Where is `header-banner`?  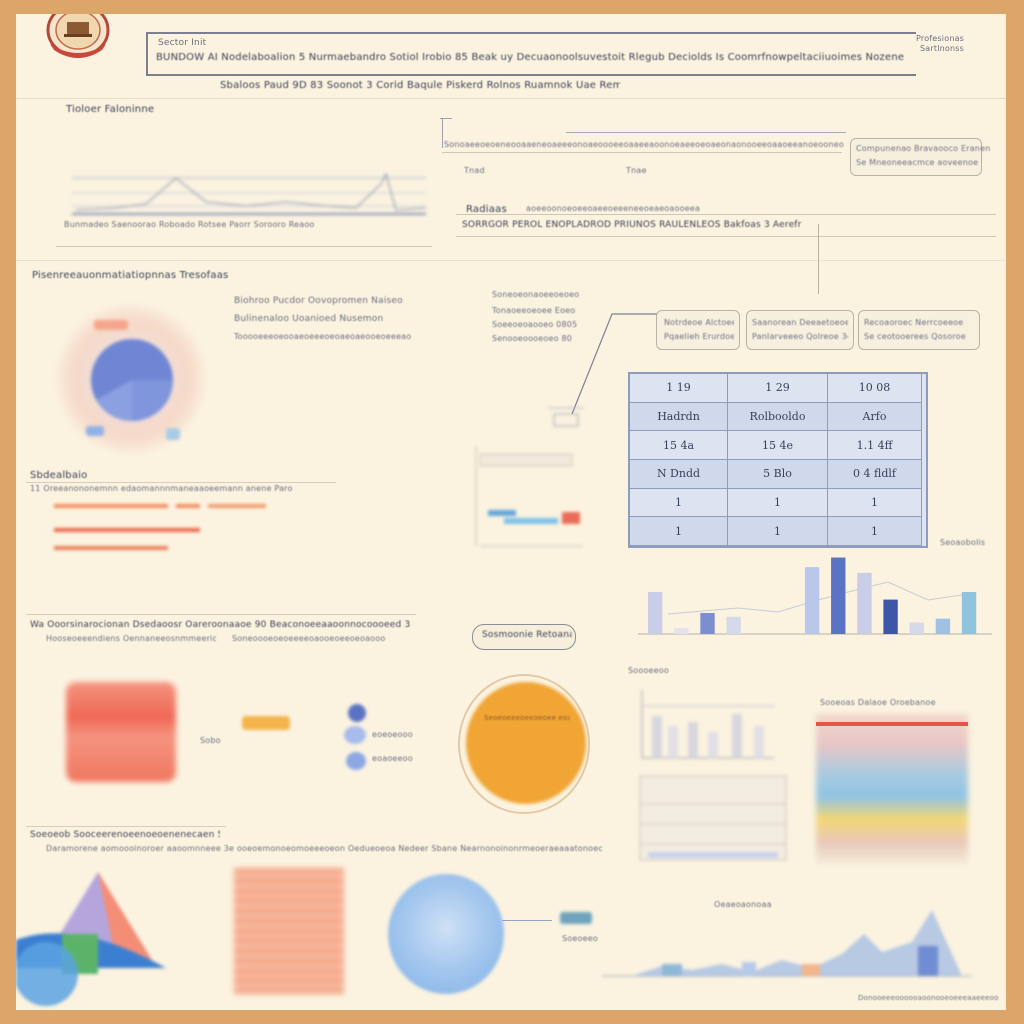 header-banner is located at coordinates (531, 54).